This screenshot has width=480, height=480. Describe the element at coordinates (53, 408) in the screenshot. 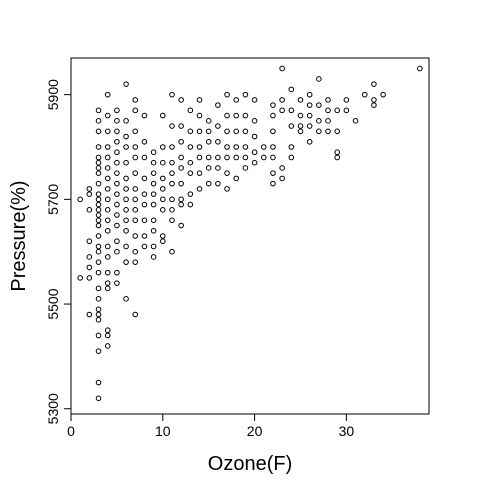

I see `y-tick-label: 5300` at that location.